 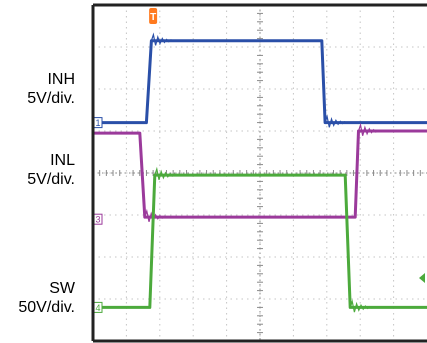 I want to click on sw-channel-name: SW, so click(x=62, y=288).